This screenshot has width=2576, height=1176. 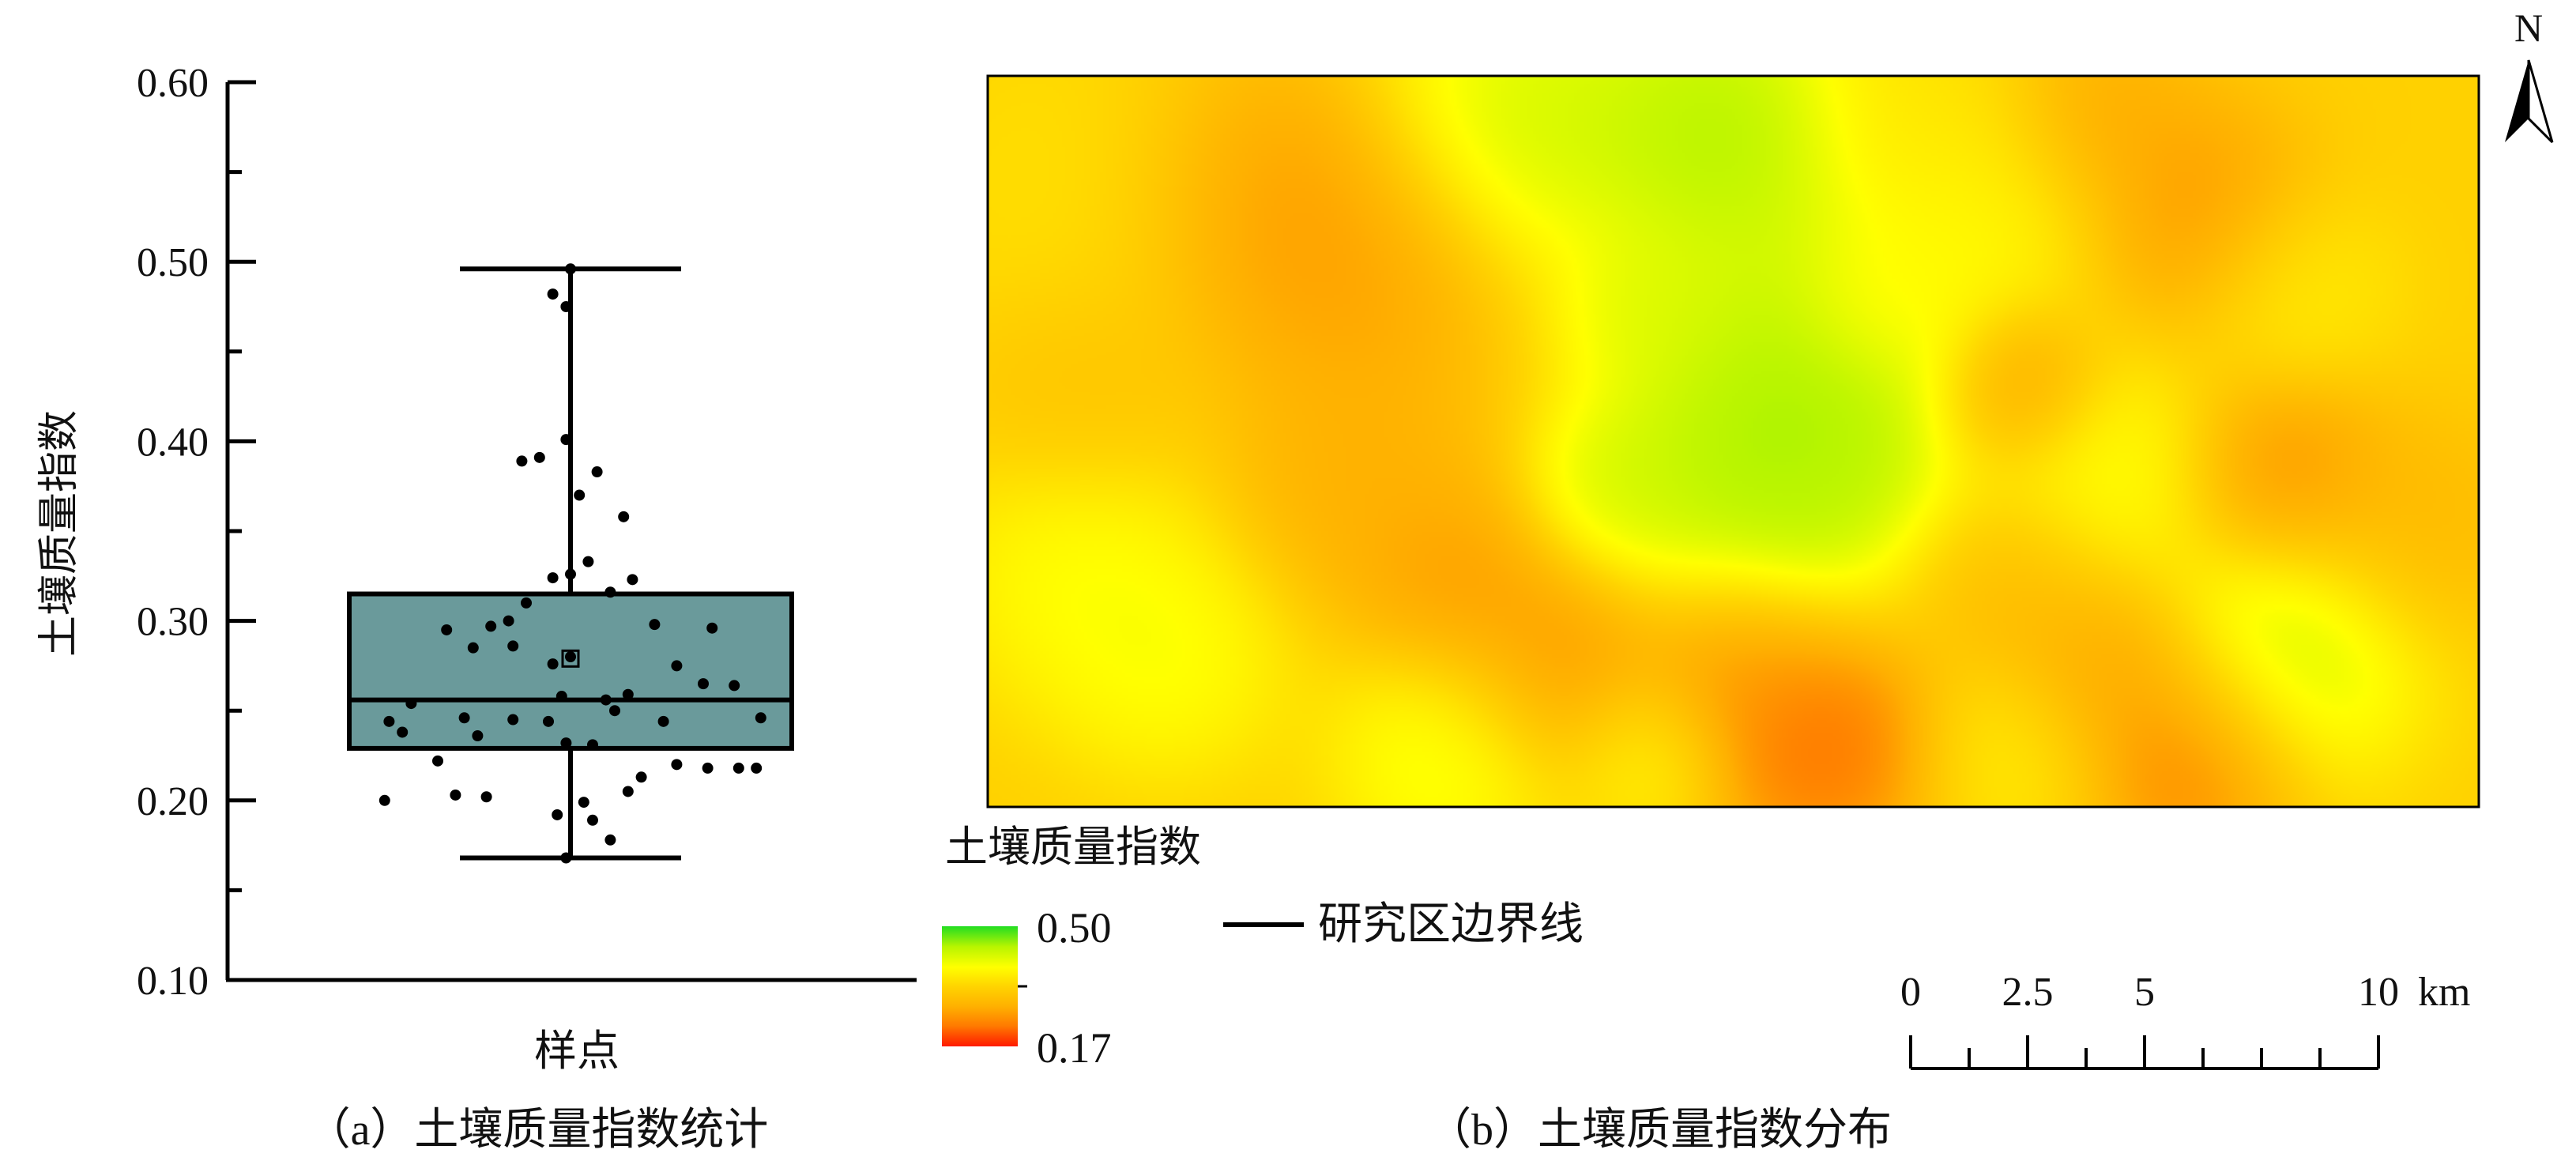 I want to click on color-legend: 土壤质量指数 0.50 0.17 研究区边界线, so click(x=1263, y=948).